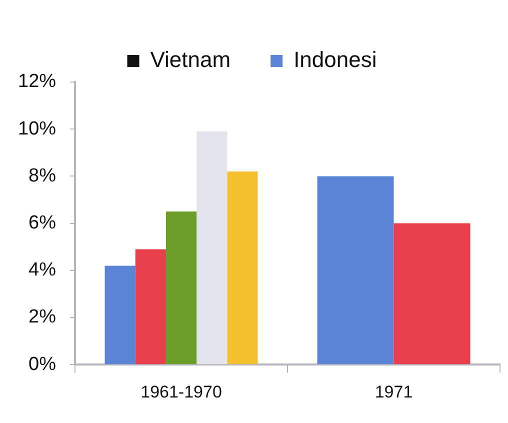 This screenshot has width=508, height=423. What do you see at coordinates (37, 81) in the screenshot?
I see `y-tick-label: 12%` at bounding box center [37, 81].